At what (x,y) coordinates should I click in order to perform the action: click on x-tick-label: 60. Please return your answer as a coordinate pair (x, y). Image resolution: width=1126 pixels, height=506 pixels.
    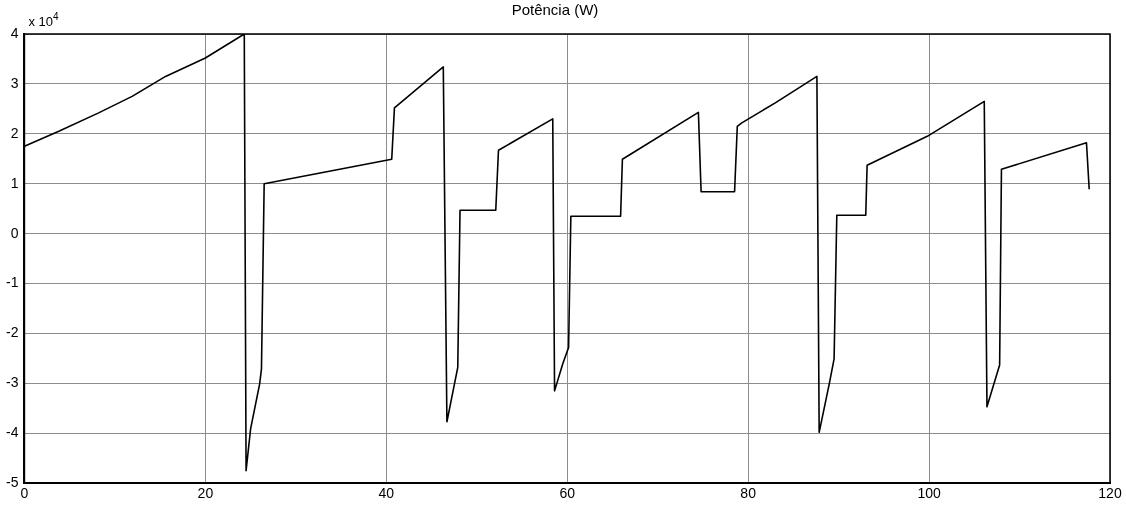
    Looking at the image, I should click on (567, 493).